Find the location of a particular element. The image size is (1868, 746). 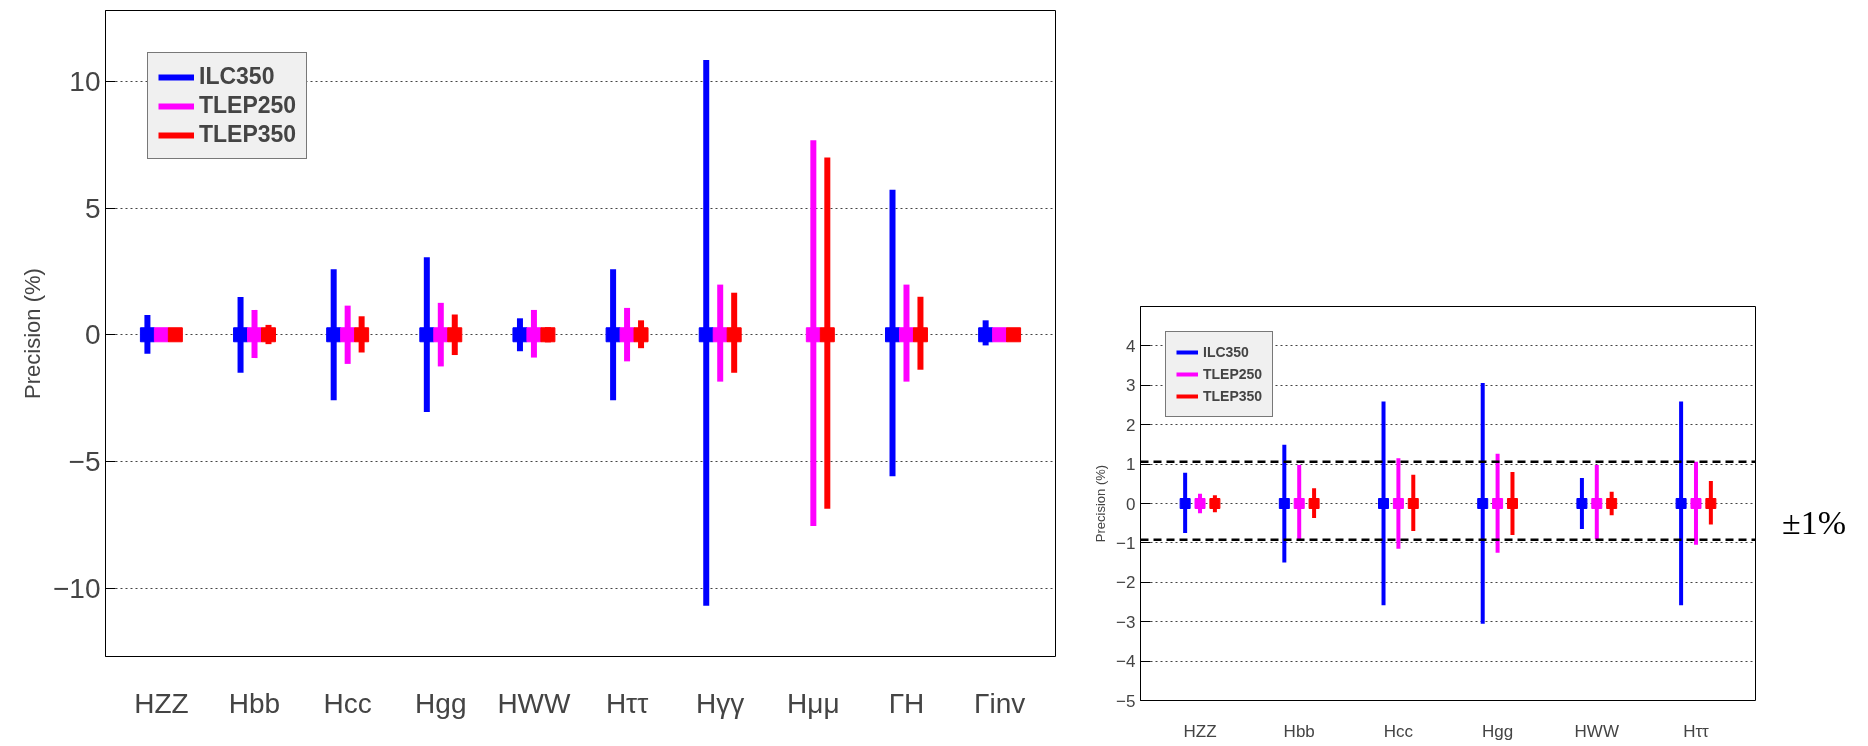

y-tick-label: 2 is located at coordinates (1131, 425).